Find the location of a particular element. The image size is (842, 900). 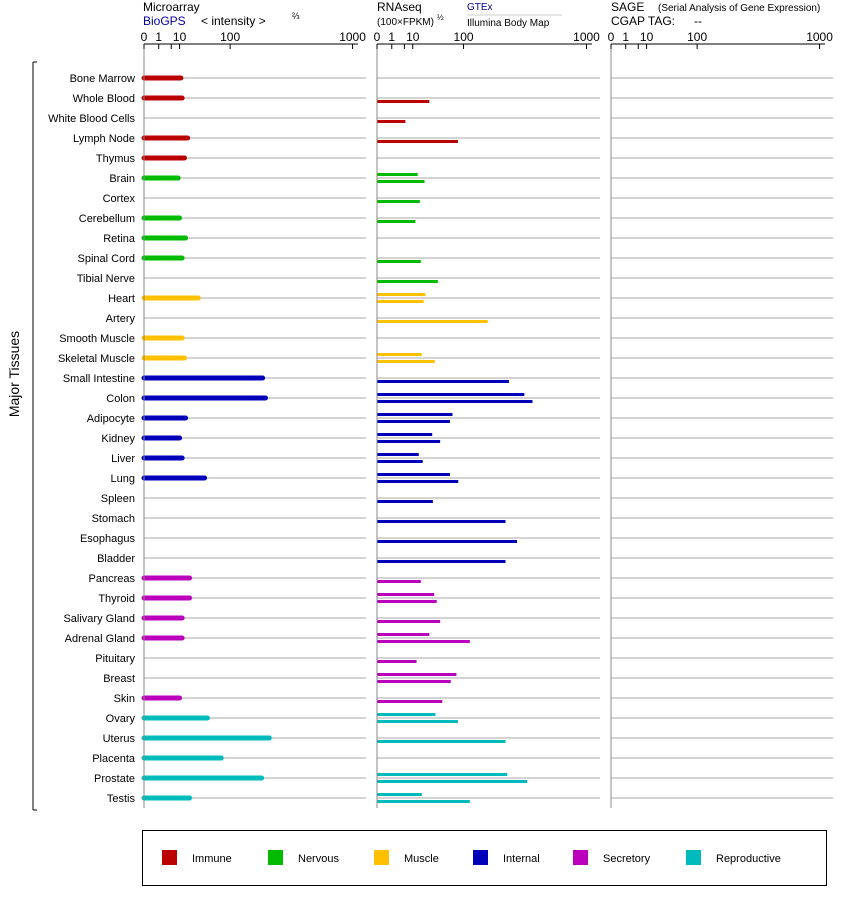

microarray-tick-label: 0 is located at coordinates (144, 37).